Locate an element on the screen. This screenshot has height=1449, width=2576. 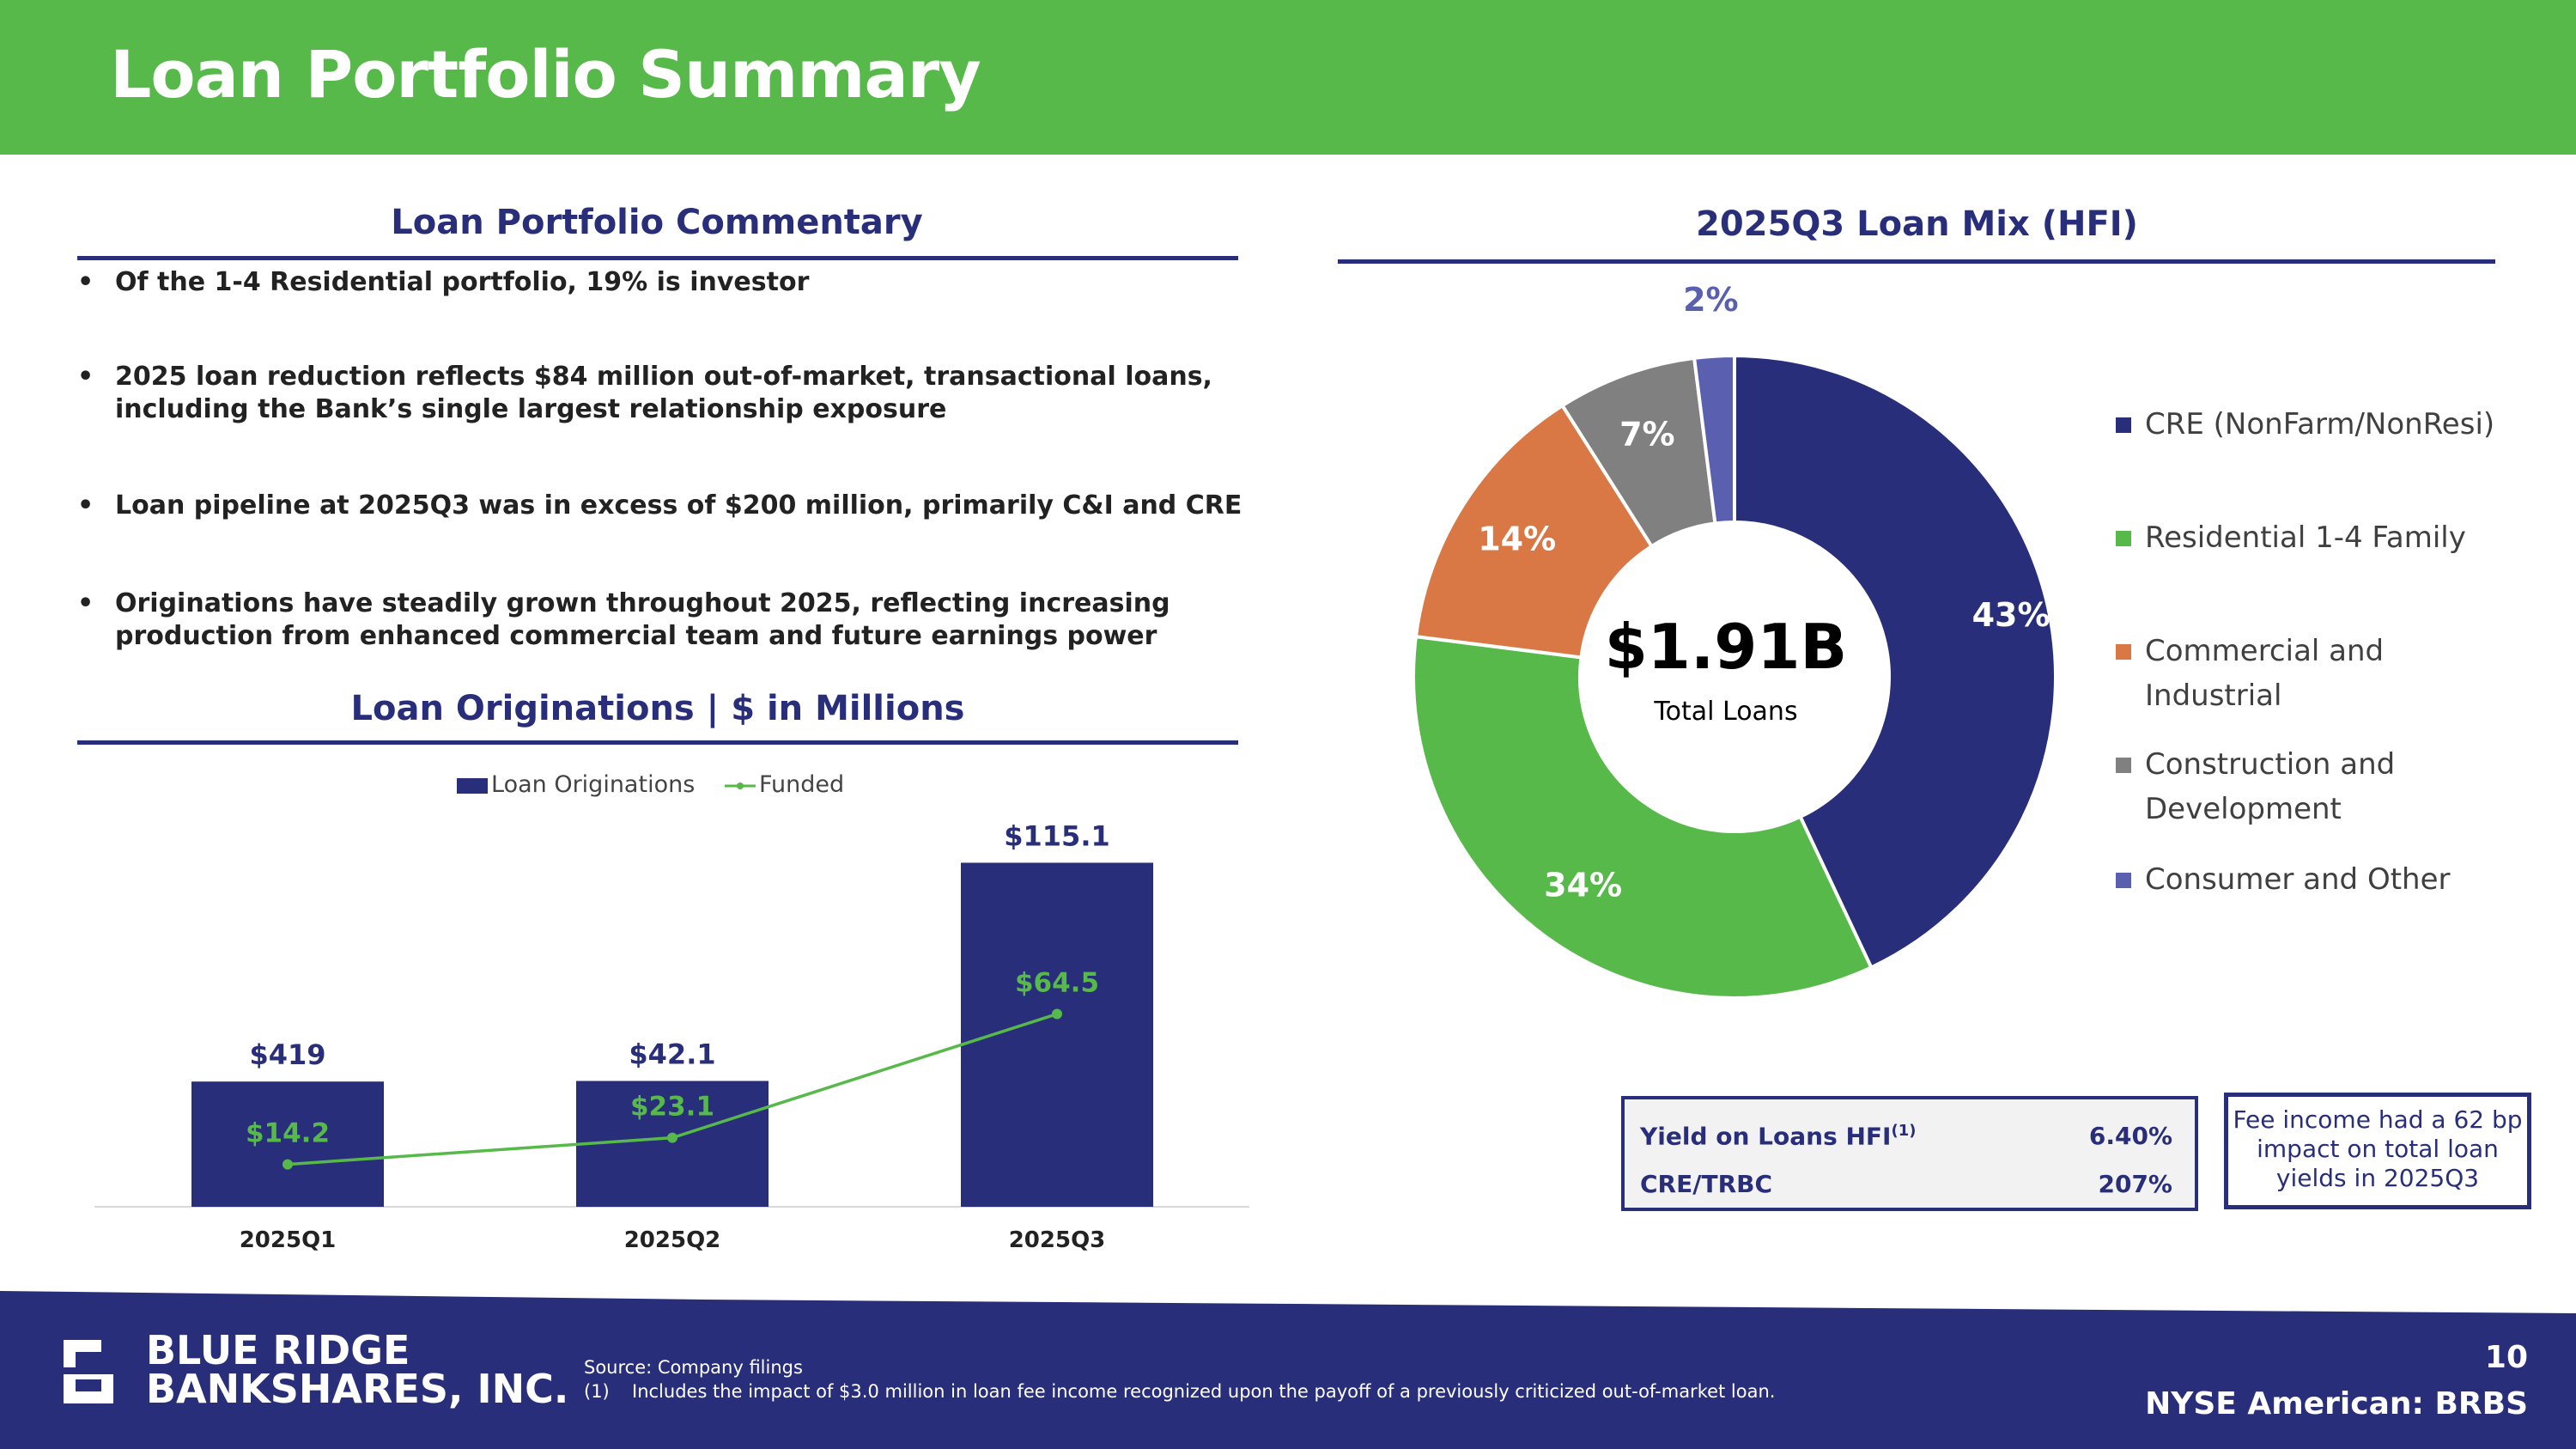
loan-mix-title: 2025Q3 Loan Mix (HFI) is located at coordinates (1917, 224).